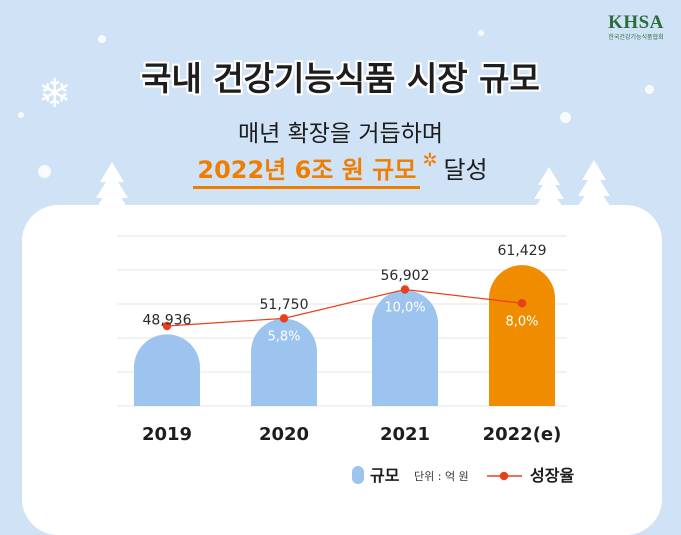  What do you see at coordinates (358, 475) in the screenshot?
I see `legend-bar-swatch` at bounding box center [358, 475].